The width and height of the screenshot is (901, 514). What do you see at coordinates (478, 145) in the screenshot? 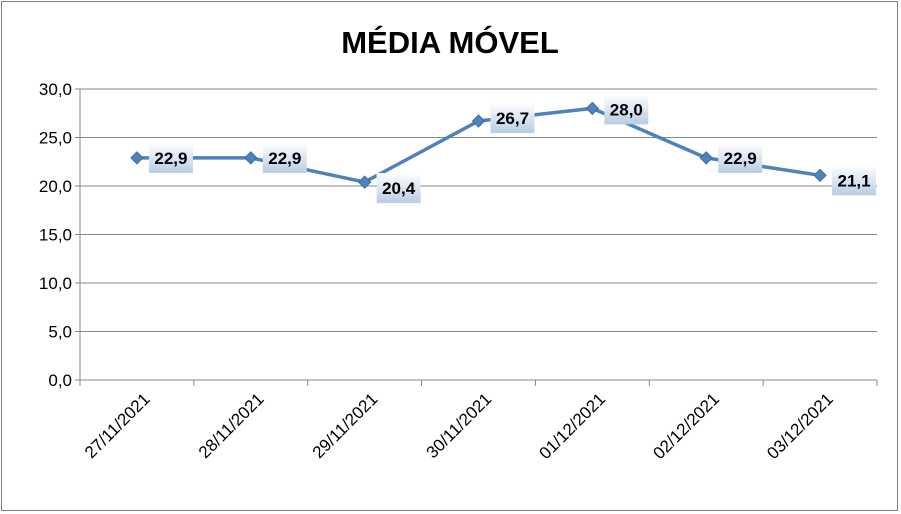
I see `series-layer` at bounding box center [478, 145].